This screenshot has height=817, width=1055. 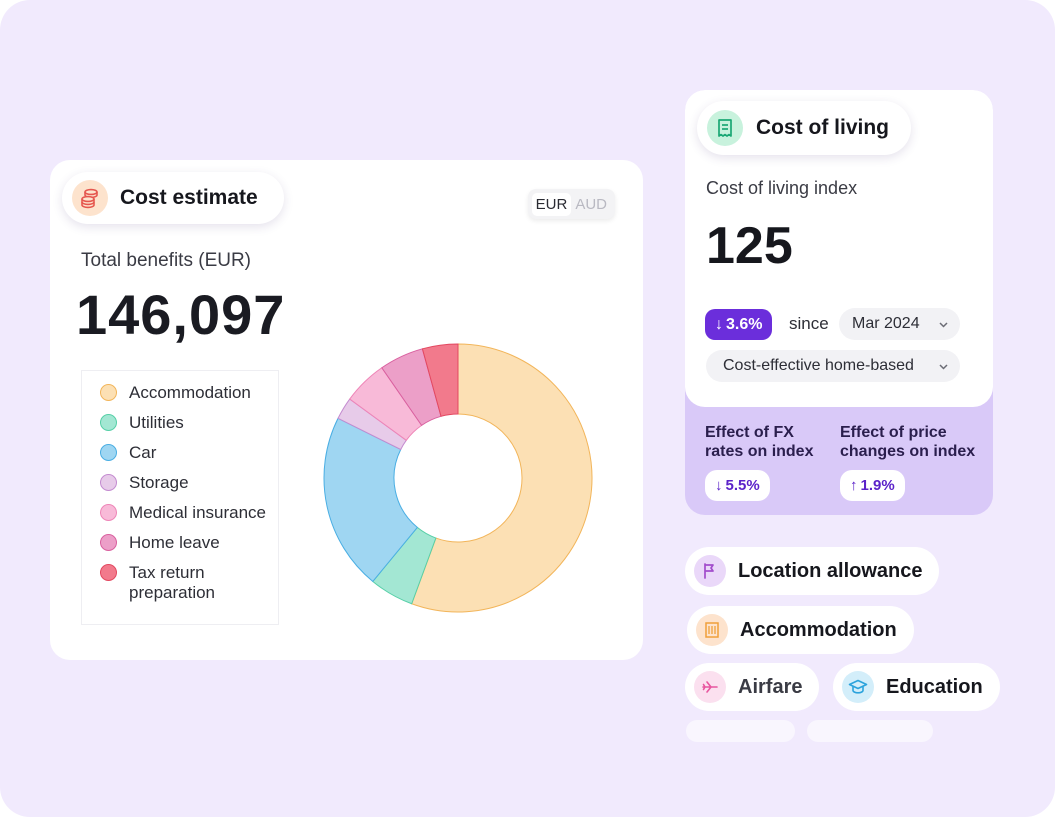 What do you see at coordinates (759, 442) in the screenshot?
I see `fx-effect-label: Effect of FX rates on index` at bounding box center [759, 442].